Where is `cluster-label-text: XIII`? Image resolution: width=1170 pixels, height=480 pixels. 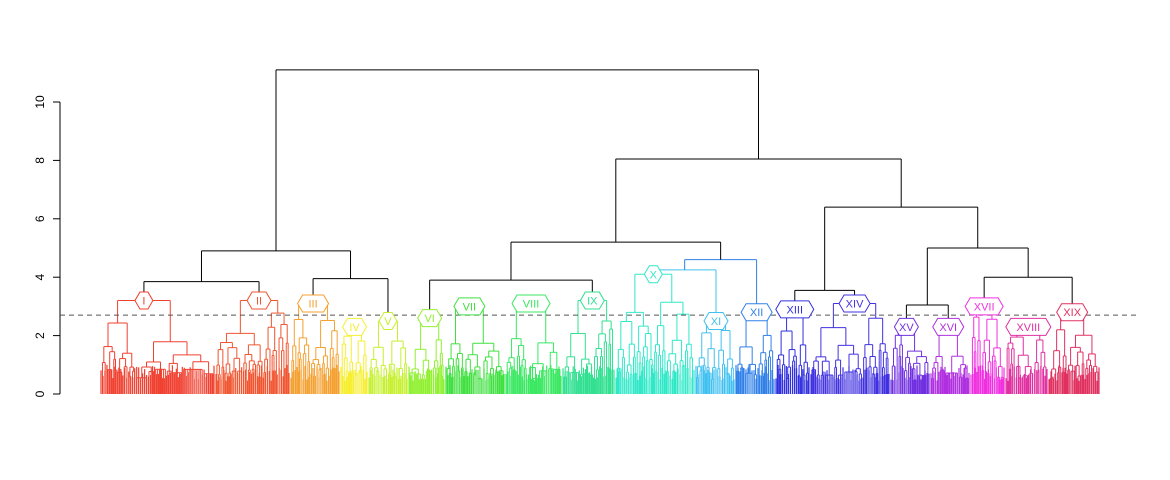
cluster-label-text: XIII is located at coordinates (795, 310).